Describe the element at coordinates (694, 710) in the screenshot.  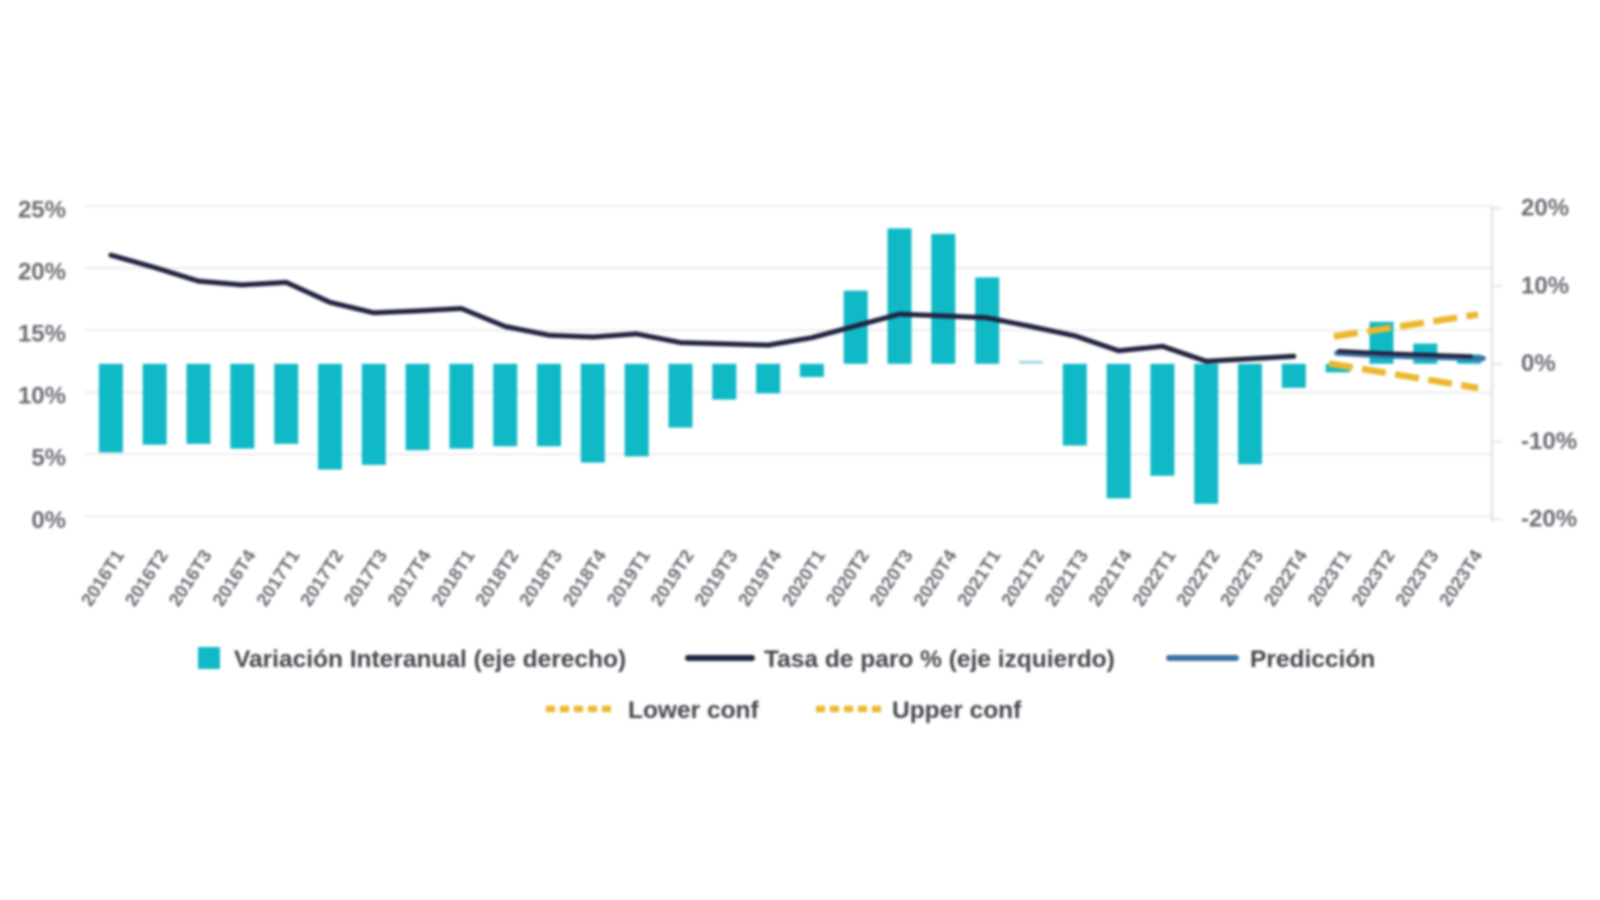
I see `svg-text: Lower conf` at that location.